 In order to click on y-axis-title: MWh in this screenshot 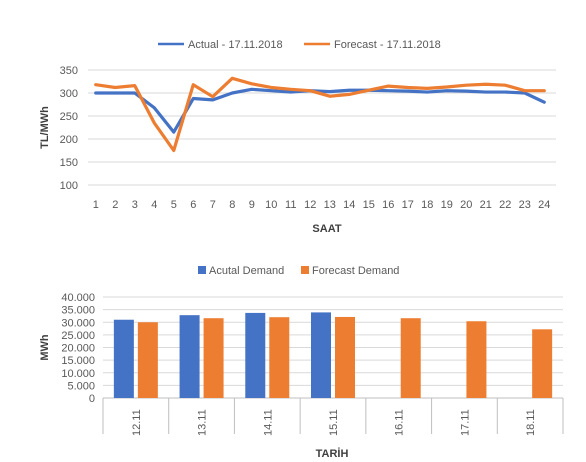, I will do `click(45, 347)`.